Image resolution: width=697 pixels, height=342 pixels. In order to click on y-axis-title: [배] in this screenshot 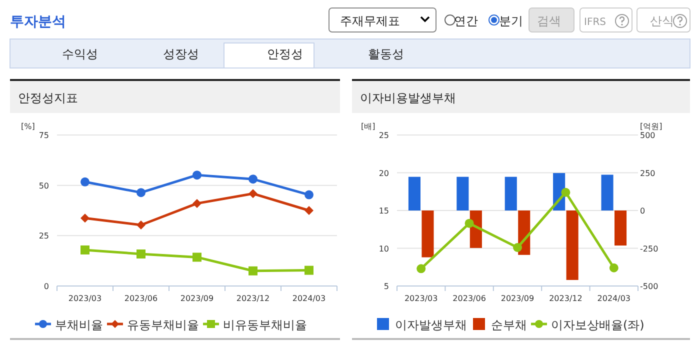, I will do `click(368, 126)`.